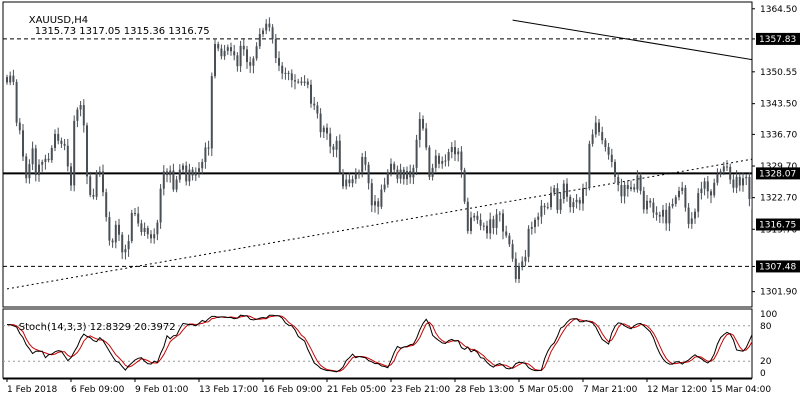 This screenshot has height=400, width=800. I want to click on symbol-timeframe: XAUUSD,H4, so click(58, 20).